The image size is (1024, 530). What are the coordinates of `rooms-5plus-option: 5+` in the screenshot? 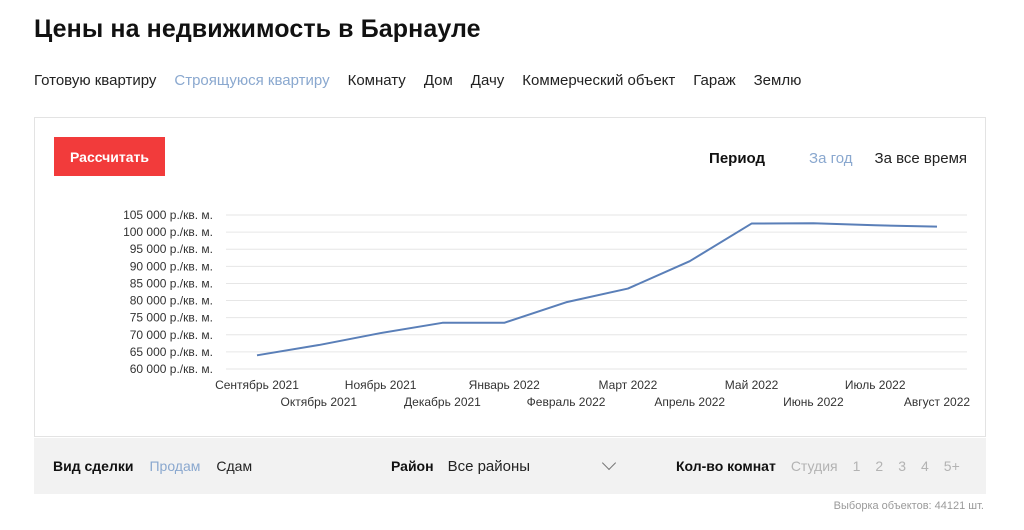 It's located at (951, 466).